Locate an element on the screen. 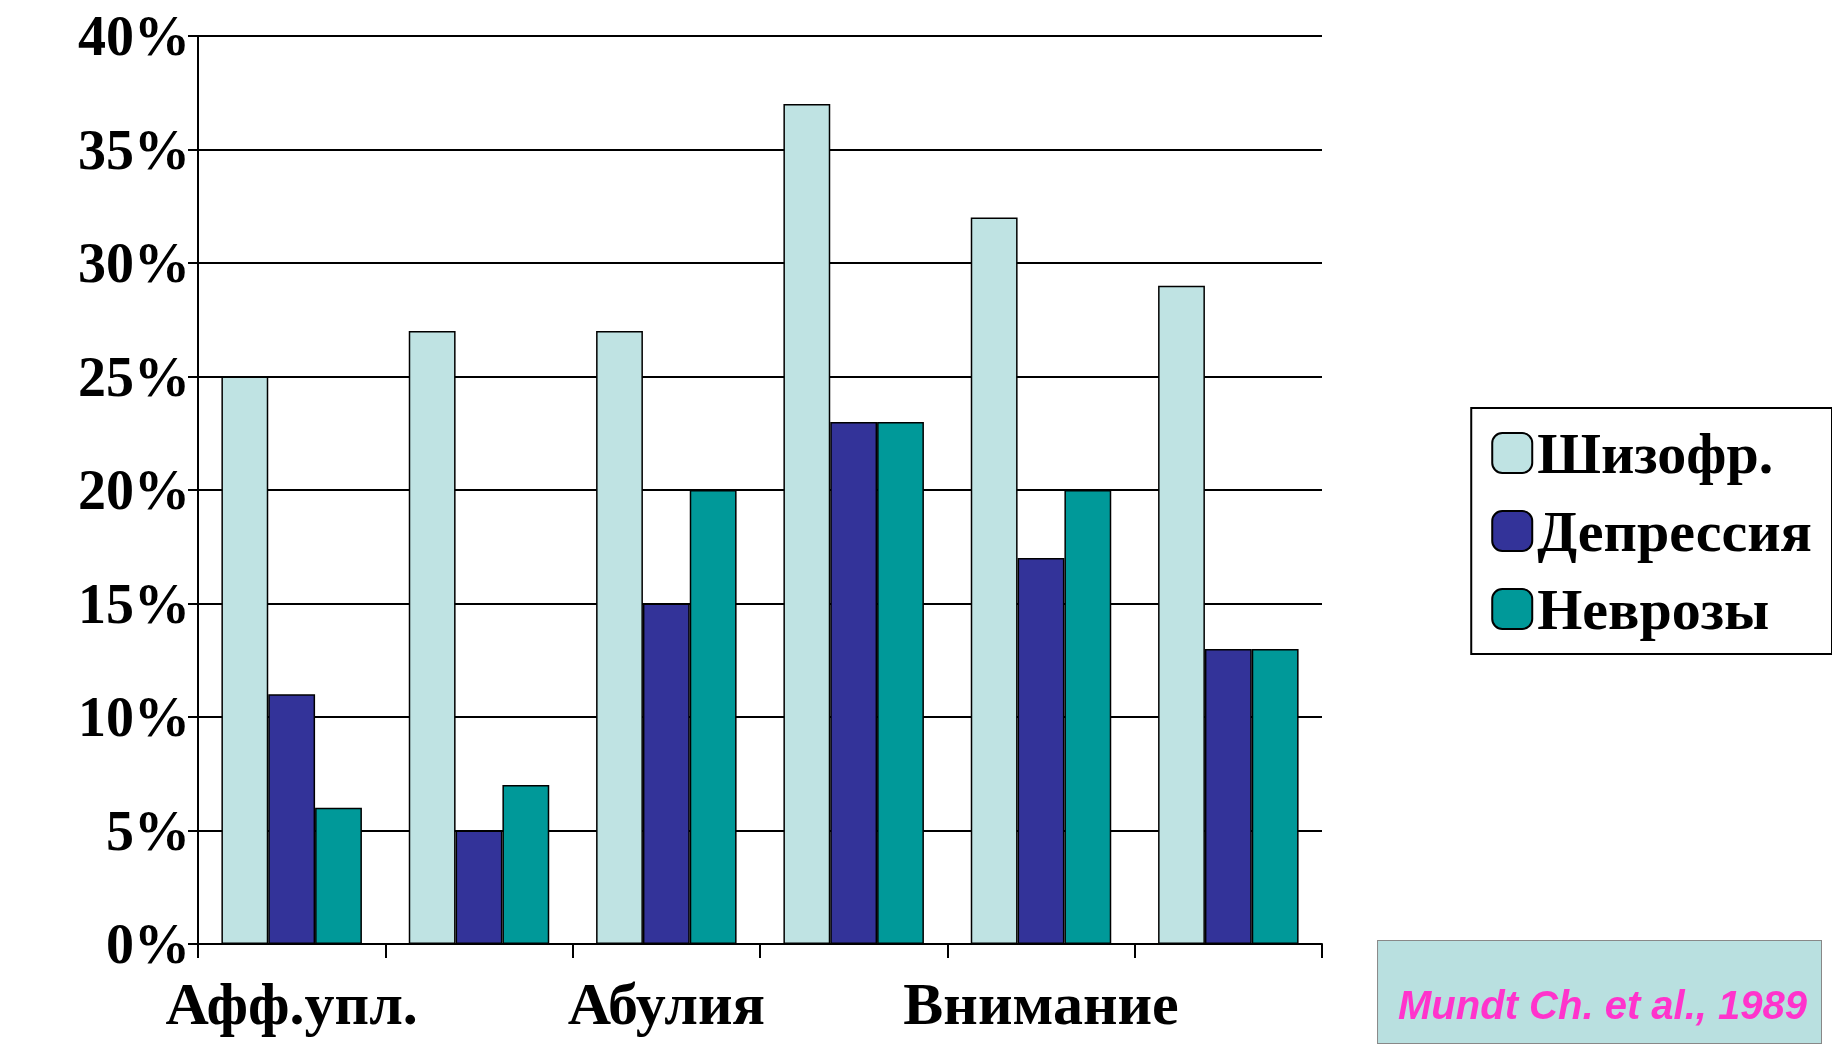 This screenshot has height=1064, width=1840. y-tick-label: 20% is located at coordinates (134, 490).